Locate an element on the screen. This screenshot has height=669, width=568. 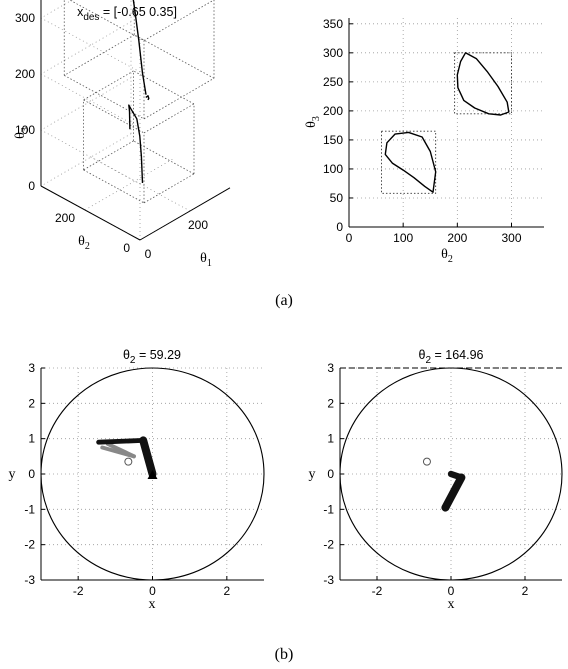
y-tick-label-2: 100 is located at coordinates (333, 169).